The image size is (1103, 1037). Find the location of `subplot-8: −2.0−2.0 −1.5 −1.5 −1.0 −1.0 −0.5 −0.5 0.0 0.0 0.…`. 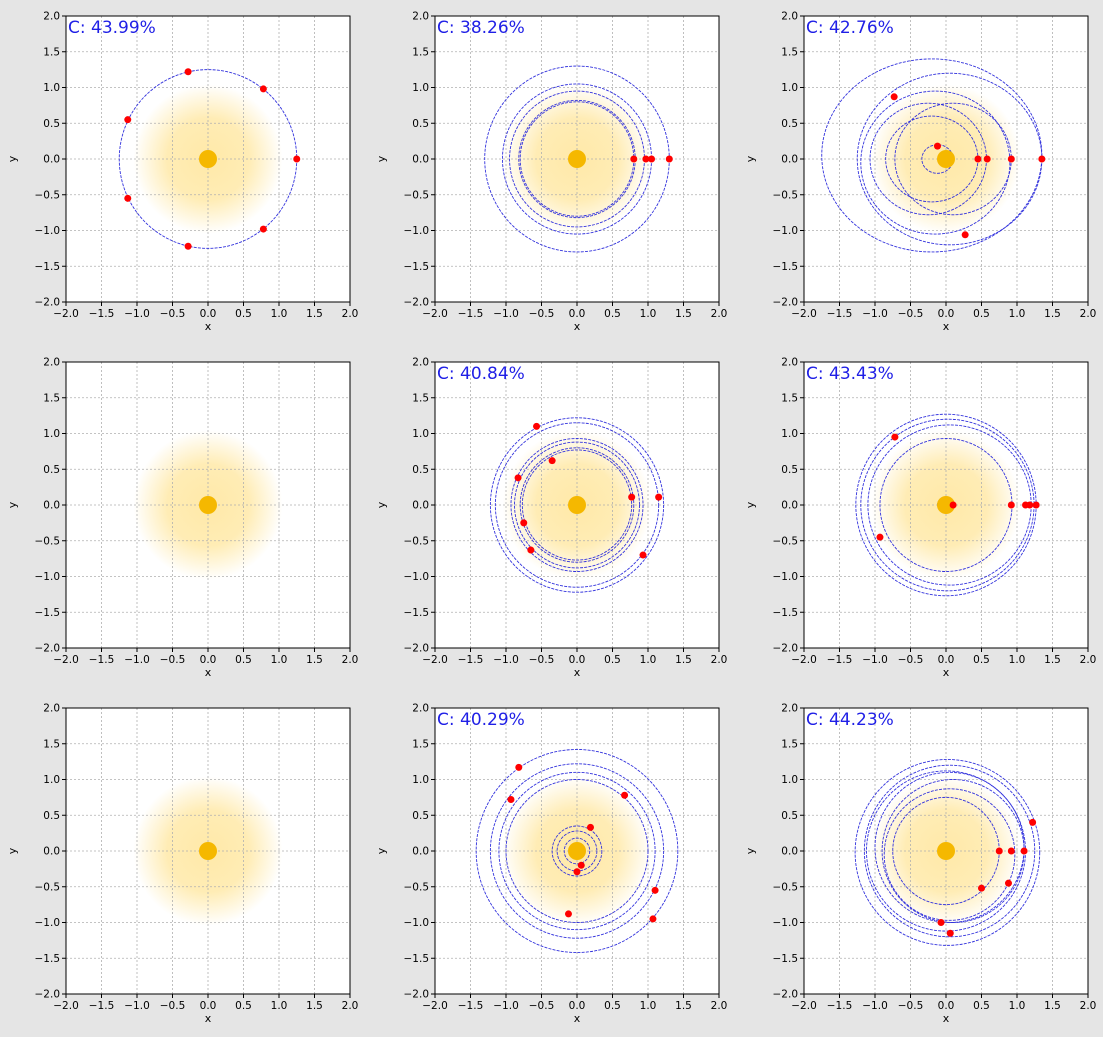

subplot-8: −2.0−2.0 −1.5 −1.5 −1.0 −1.0 −0.5 −0.5 0.0 0.0 0.… is located at coordinates (551, 864).